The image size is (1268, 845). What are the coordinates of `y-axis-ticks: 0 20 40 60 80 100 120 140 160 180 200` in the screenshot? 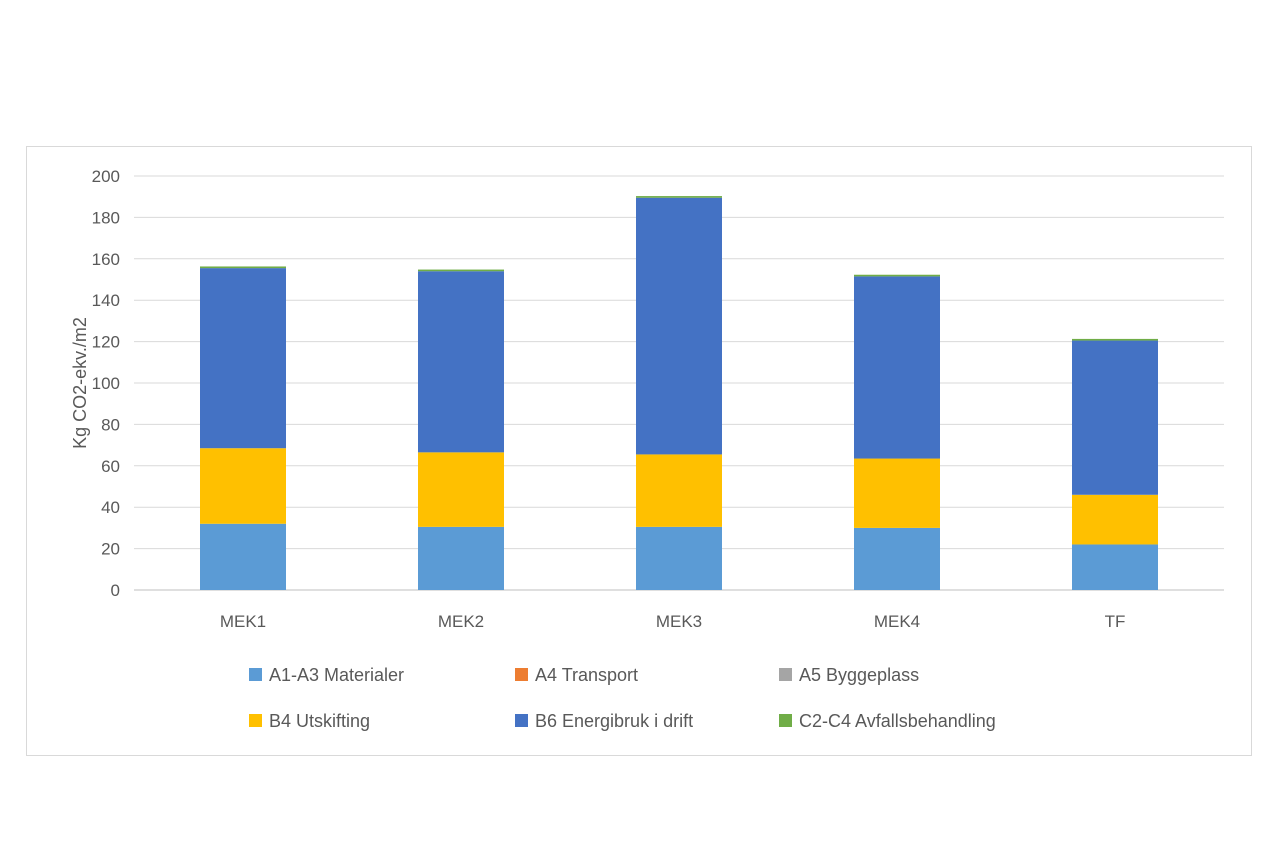 It's located at (106, 383).